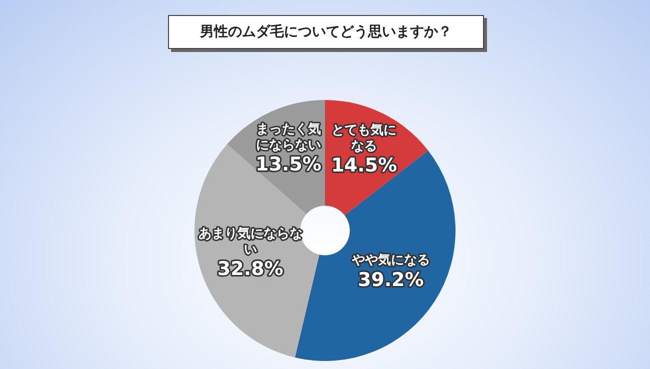  I want to click on slice-label: とても気になる, so click(364, 138).